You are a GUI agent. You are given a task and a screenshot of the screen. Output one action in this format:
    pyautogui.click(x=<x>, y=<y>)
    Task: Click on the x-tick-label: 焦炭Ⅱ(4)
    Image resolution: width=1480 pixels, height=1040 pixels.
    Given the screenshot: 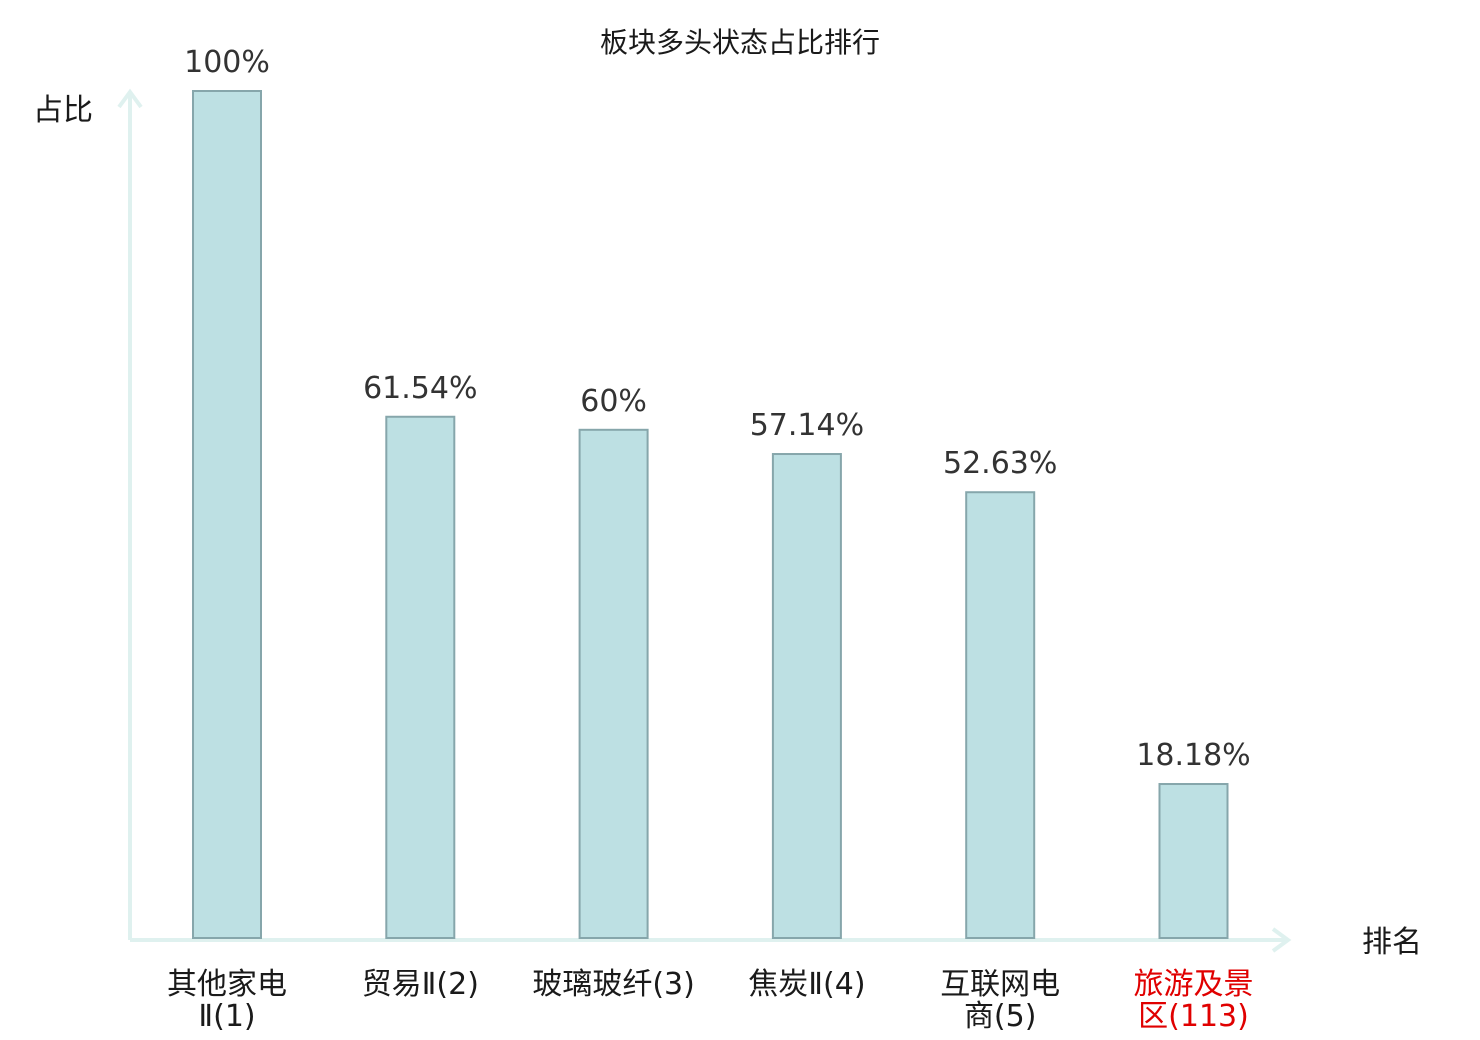 What is the action you would take?
    pyautogui.click(x=806, y=984)
    